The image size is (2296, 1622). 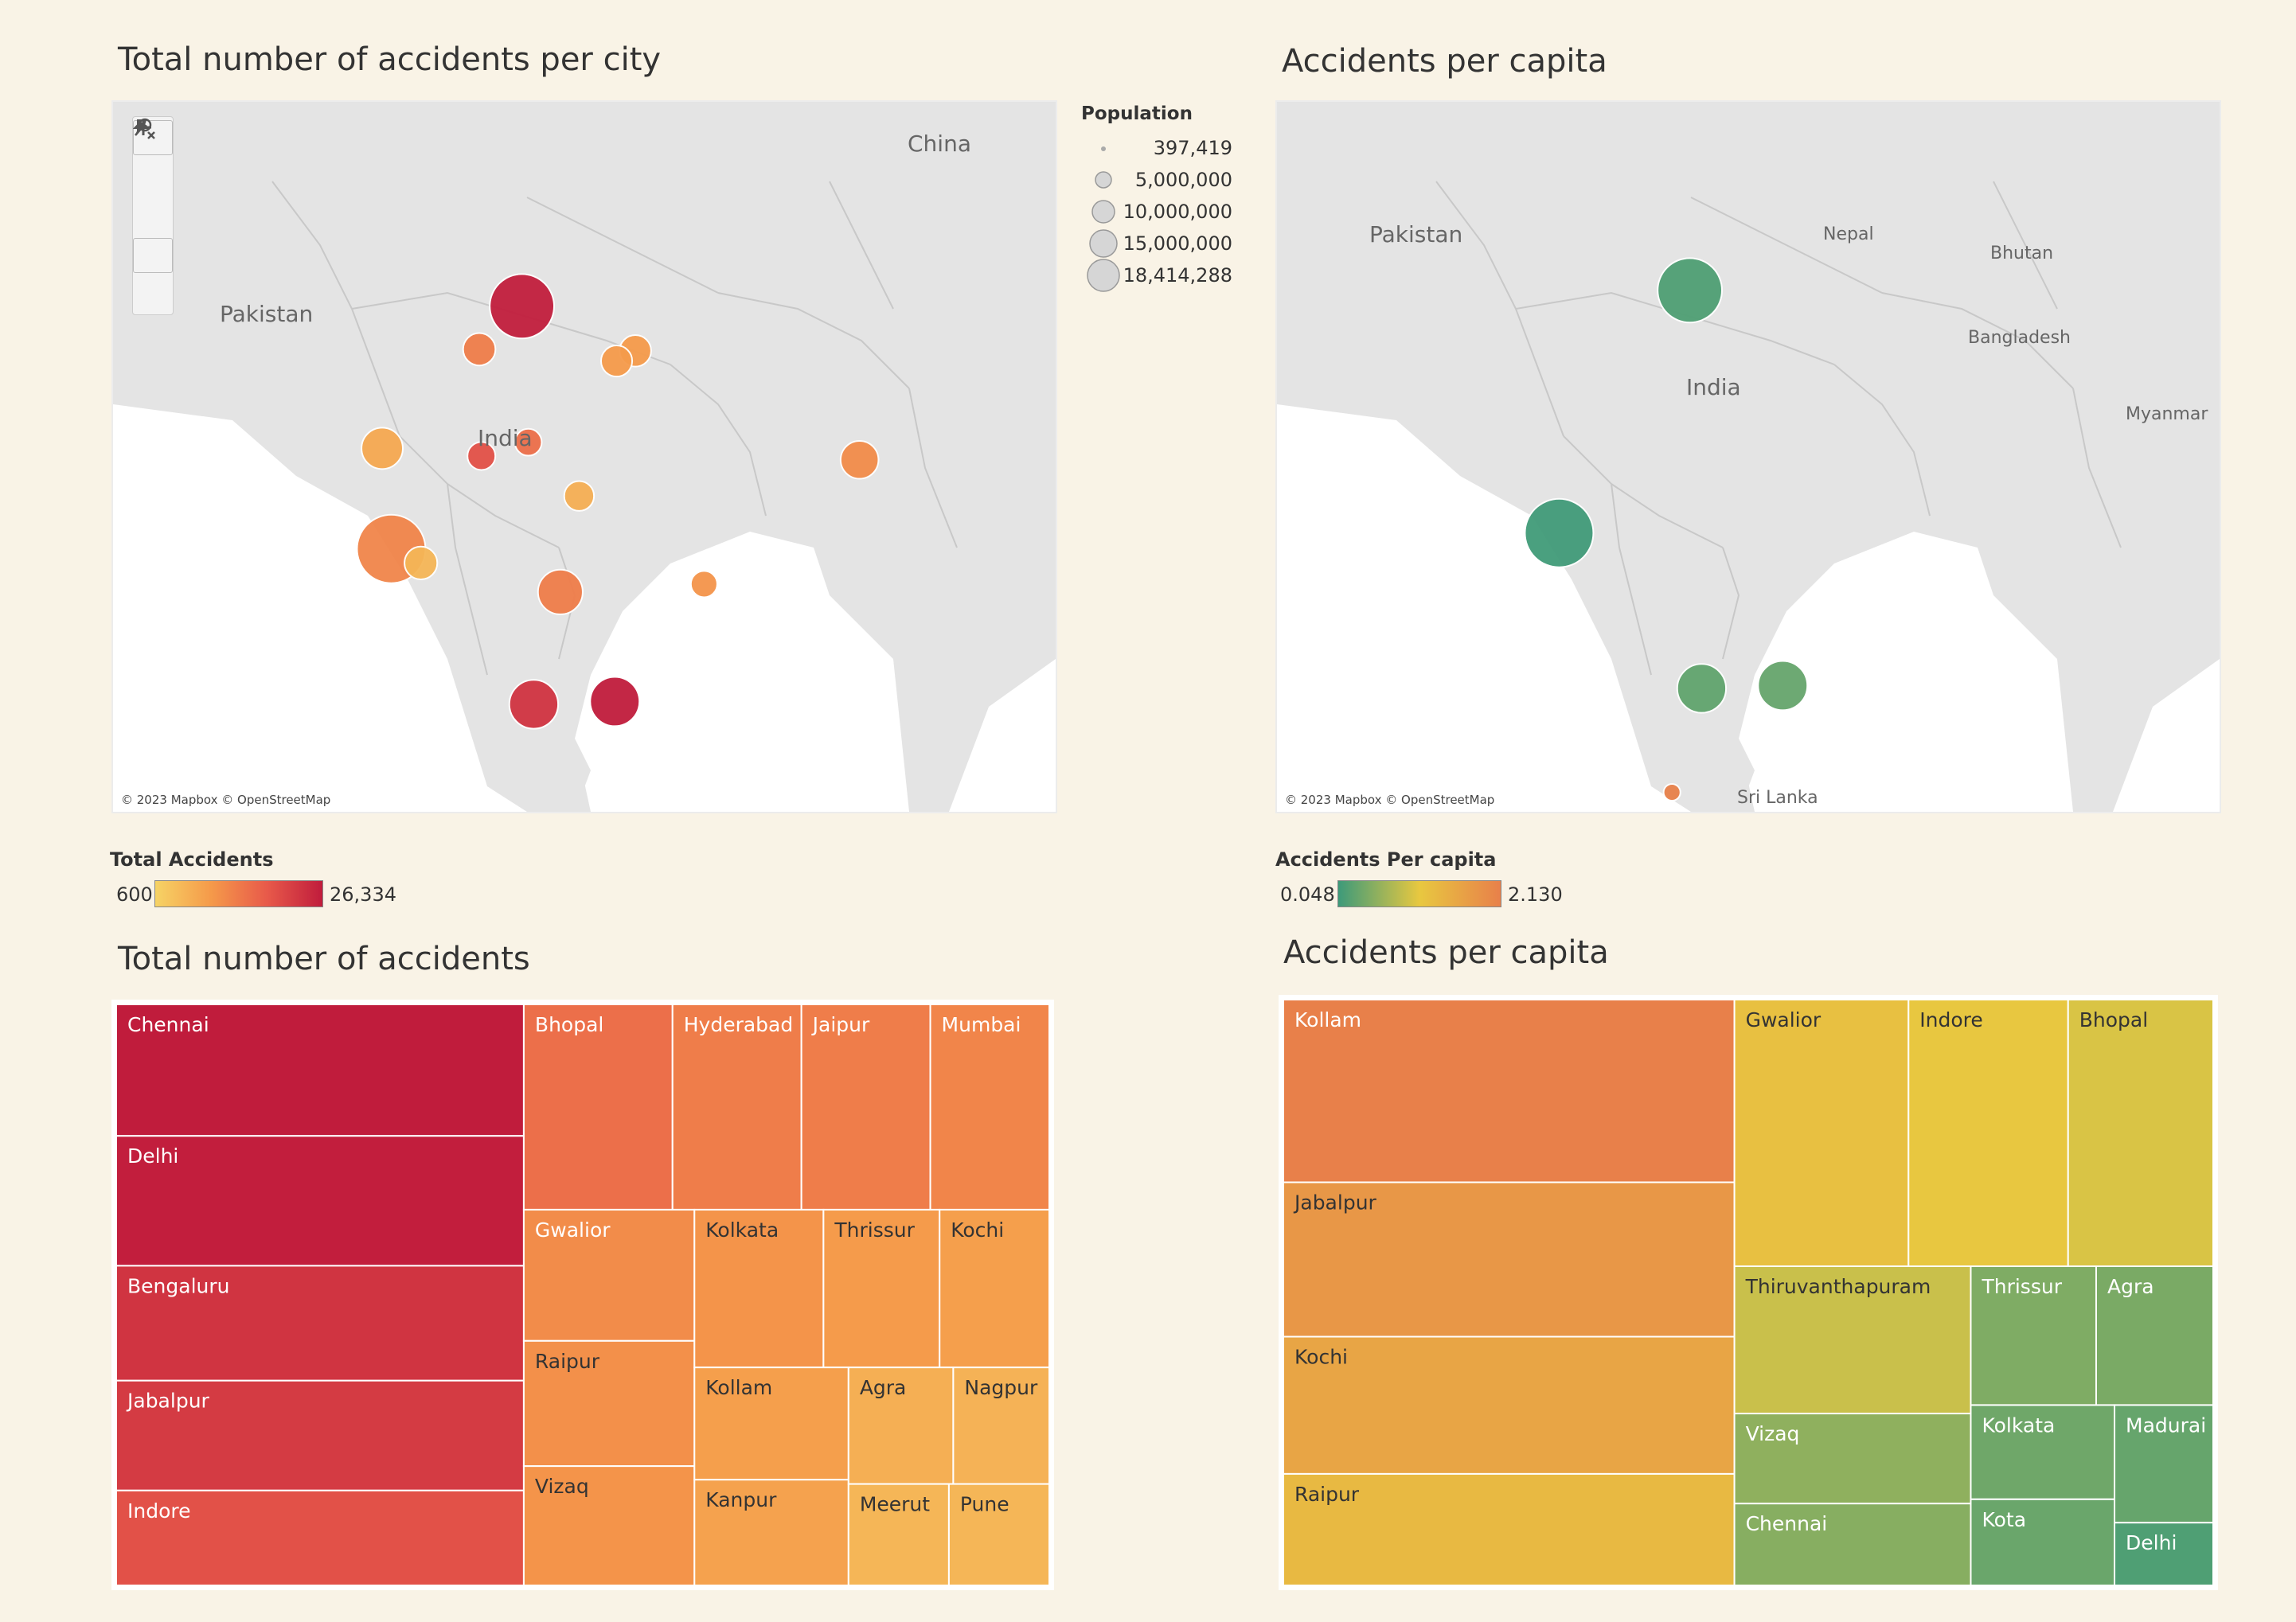 I want to click on total-legend-max: 26,334, so click(x=363, y=895).